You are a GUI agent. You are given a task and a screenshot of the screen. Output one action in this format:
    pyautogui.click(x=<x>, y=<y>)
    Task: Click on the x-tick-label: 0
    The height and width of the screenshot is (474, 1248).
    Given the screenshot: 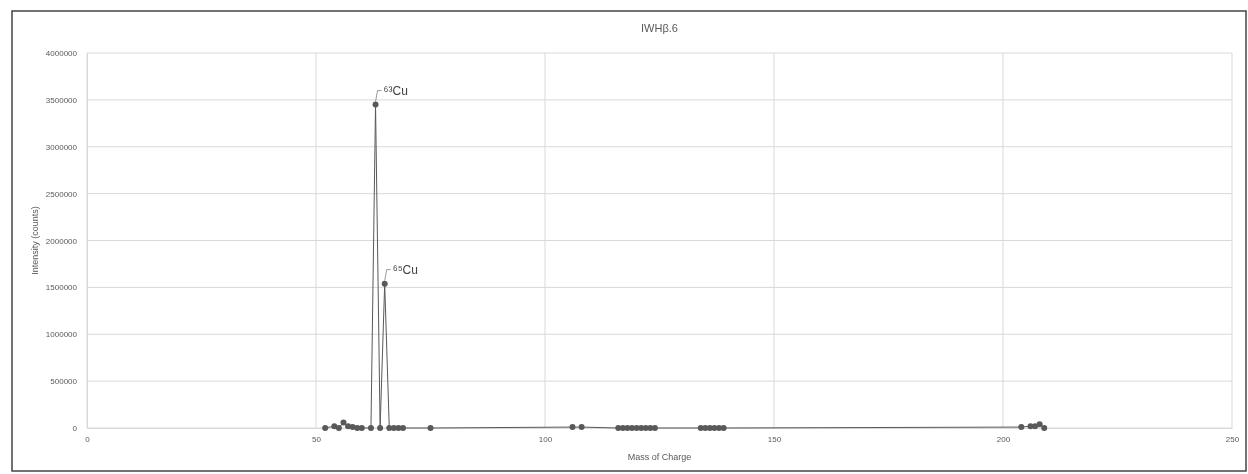 What is the action you would take?
    pyautogui.click(x=88, y=439)
    